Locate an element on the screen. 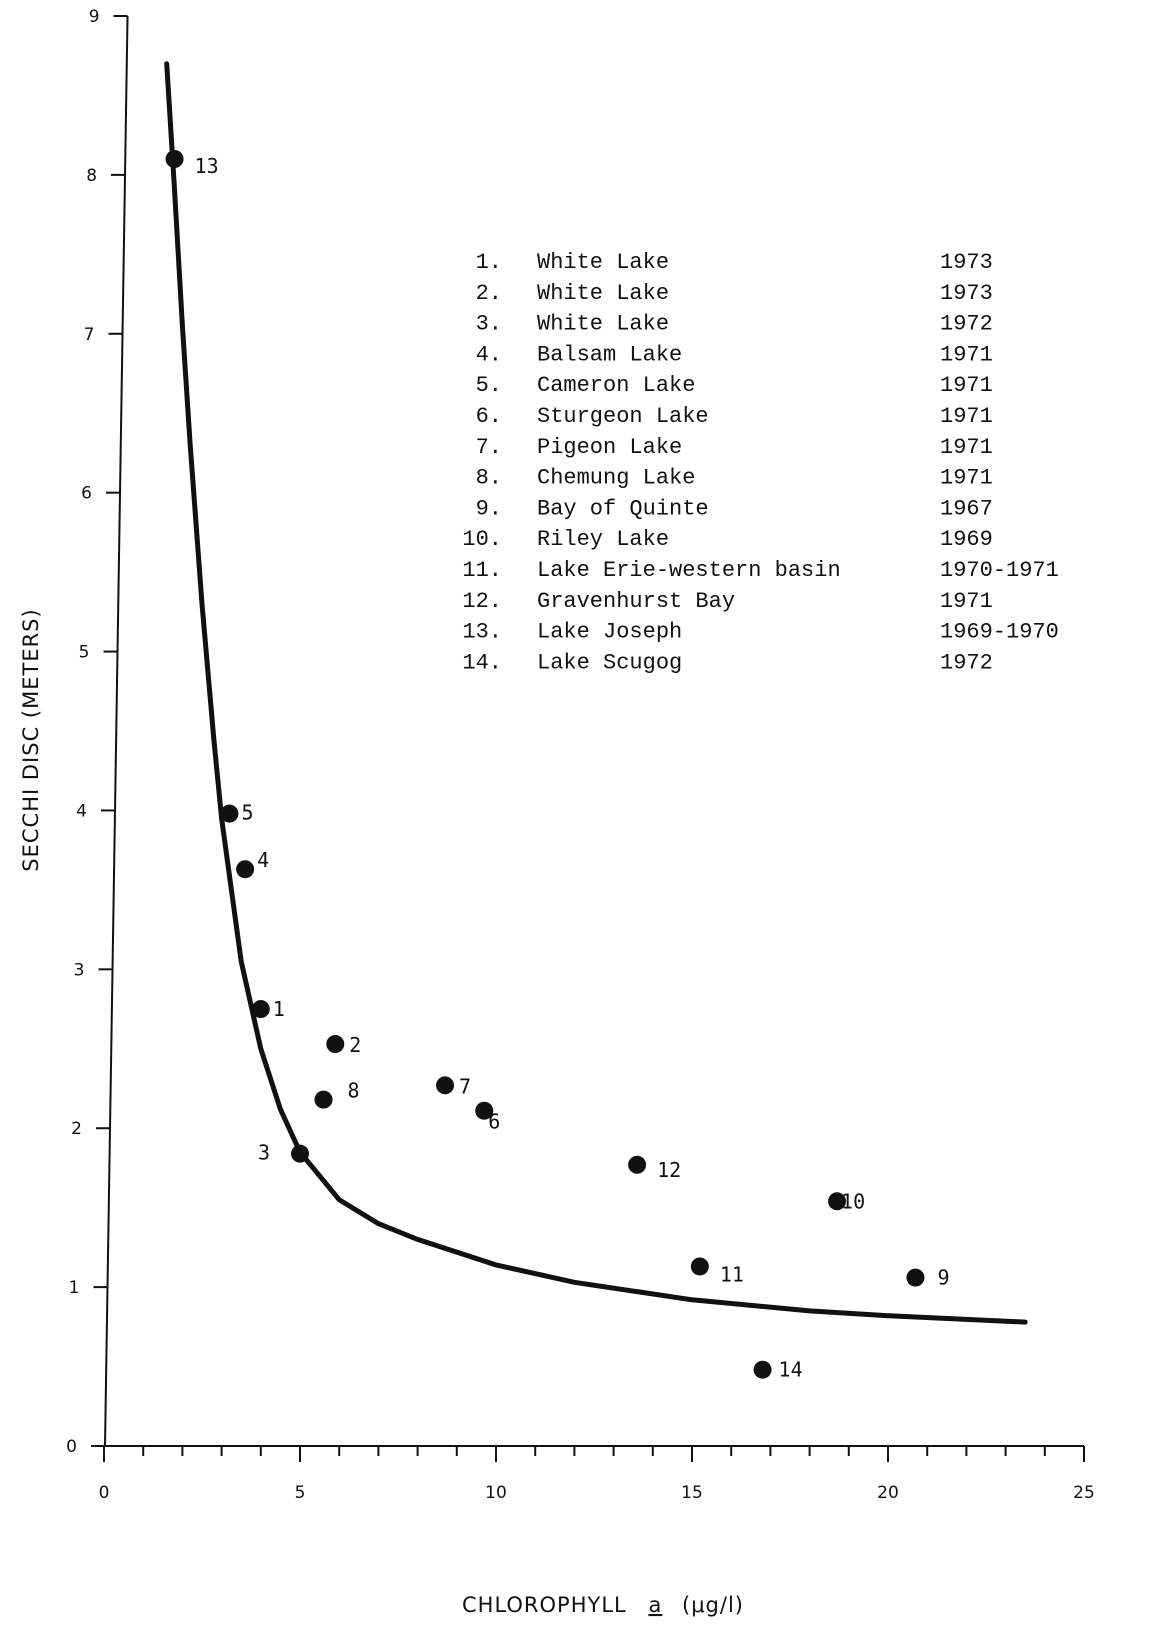 The height and width of the screenshot is (1627, 1153). legend-lake-name: Pigeon Lake is located at coordinates (609, 447).